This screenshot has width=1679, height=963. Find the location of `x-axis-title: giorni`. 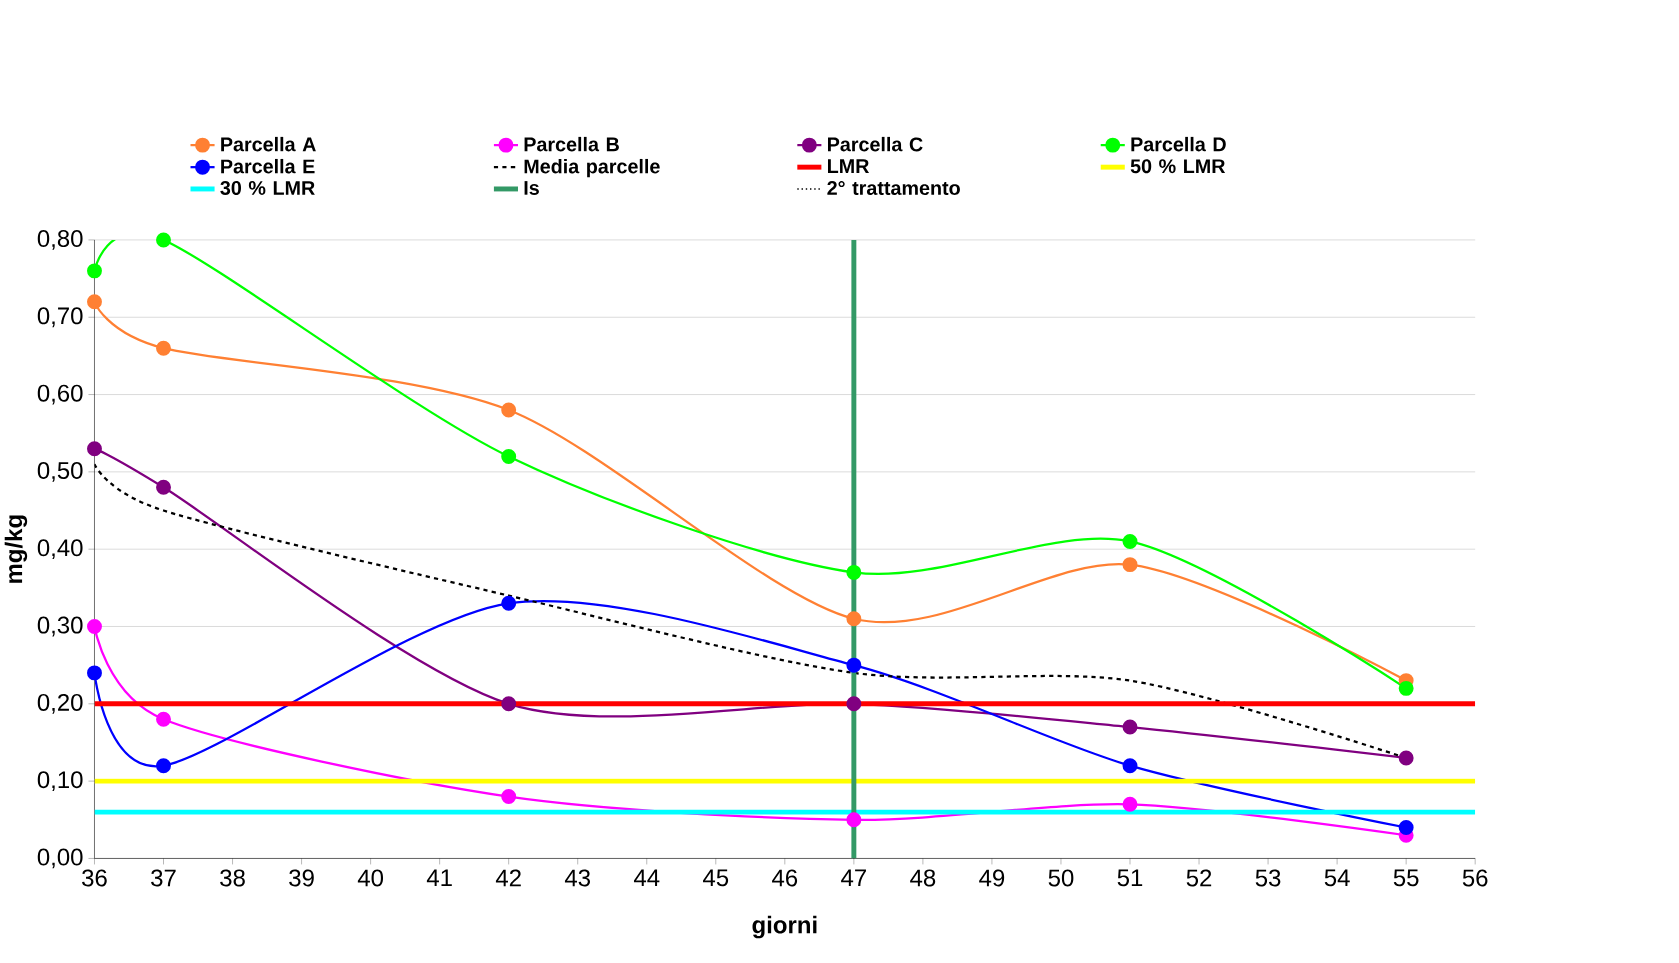

x-axis-title: giorni is located at coordinates (784, 927).